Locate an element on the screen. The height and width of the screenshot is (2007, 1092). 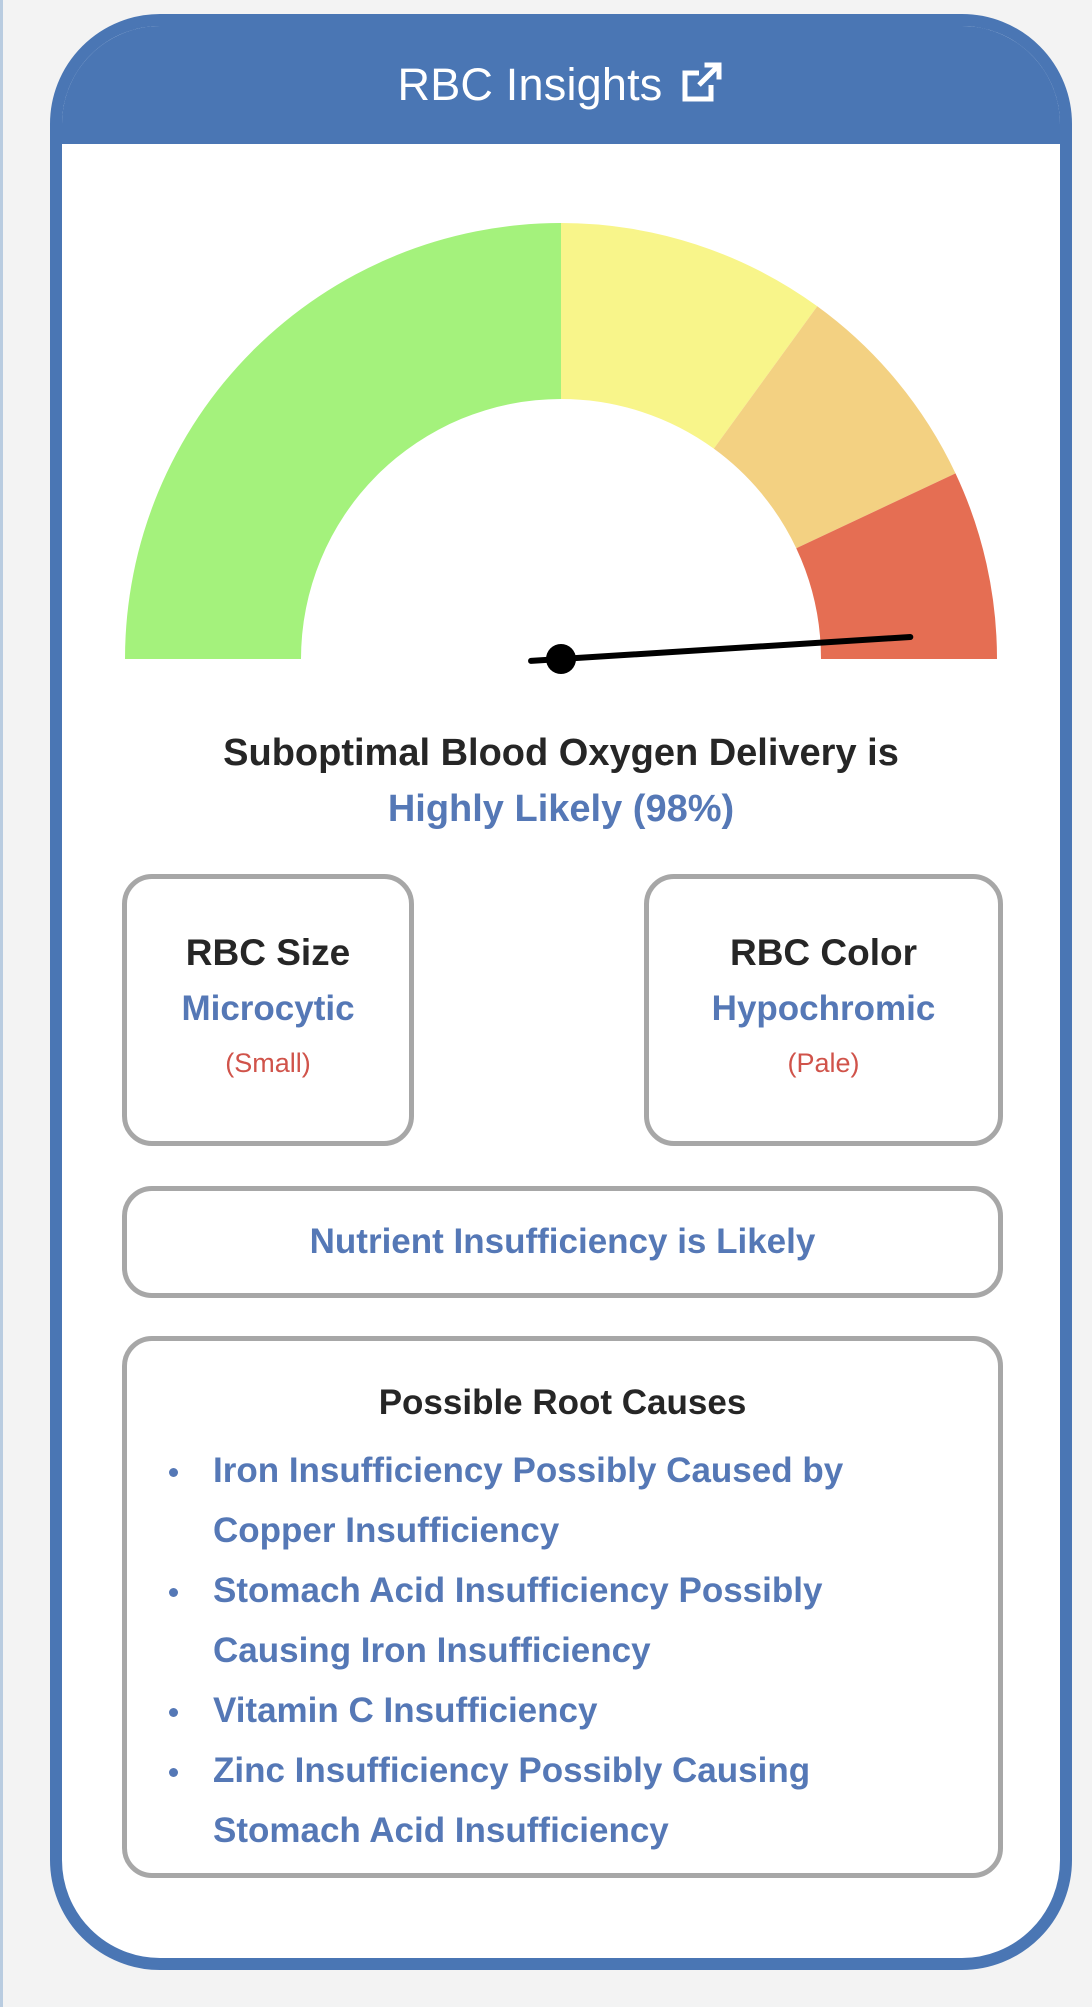
nutrient-status-box: Nutrient Insufficiency is Likely is located at coordinates (562, 1242).